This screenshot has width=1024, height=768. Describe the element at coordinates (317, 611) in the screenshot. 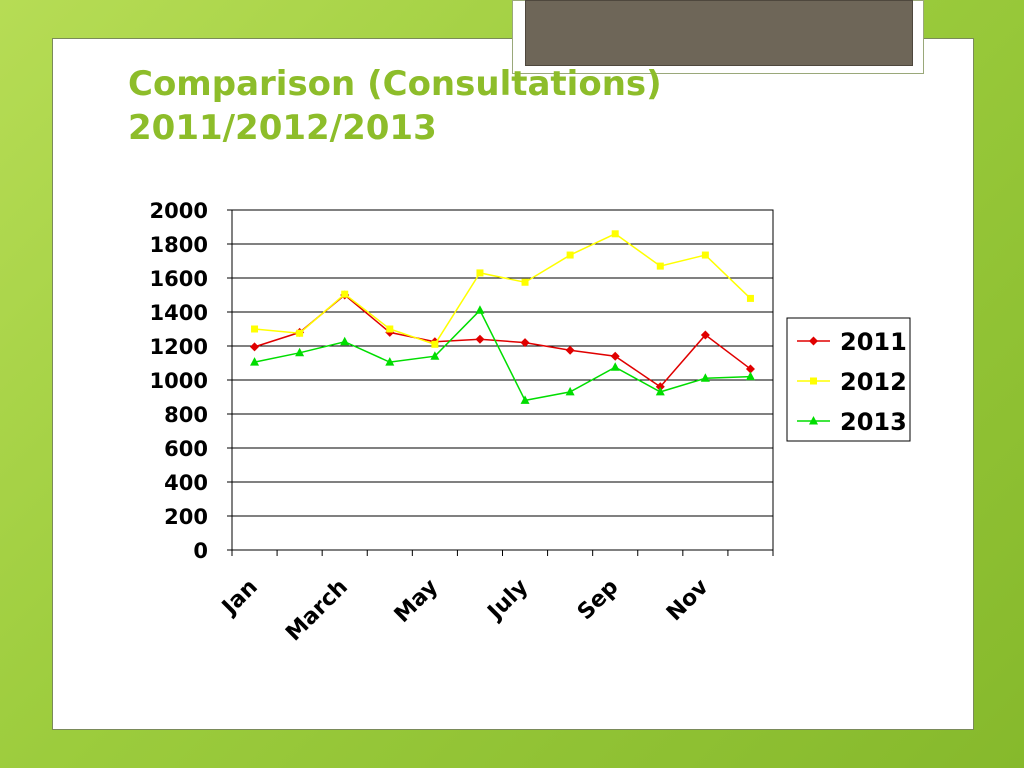

I see `x-tick-label: March` at that location.